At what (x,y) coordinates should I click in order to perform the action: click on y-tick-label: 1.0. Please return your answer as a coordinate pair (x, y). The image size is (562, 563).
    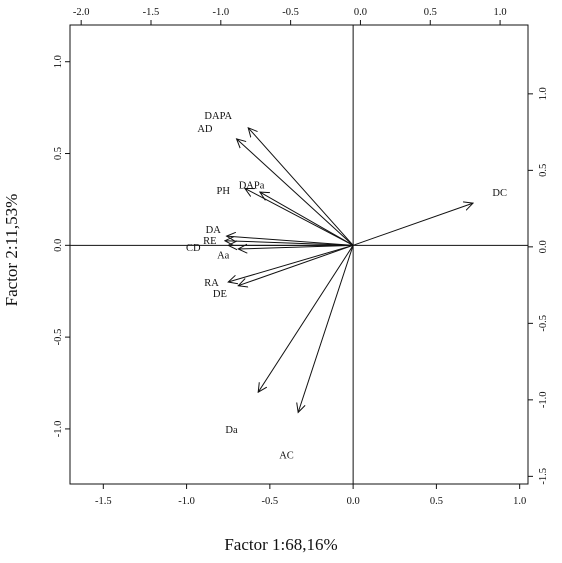
    Looking at the image, I should click on (58, 61).